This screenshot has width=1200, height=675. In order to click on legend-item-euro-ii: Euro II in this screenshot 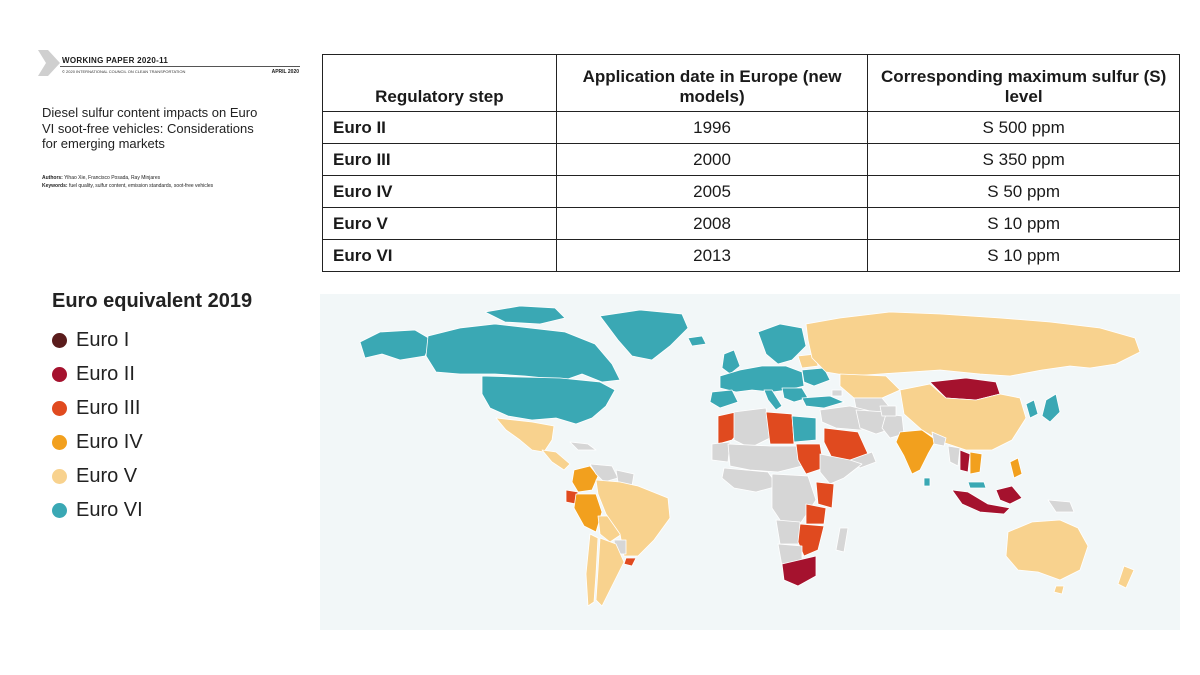, I will do `click(152, 374)`.